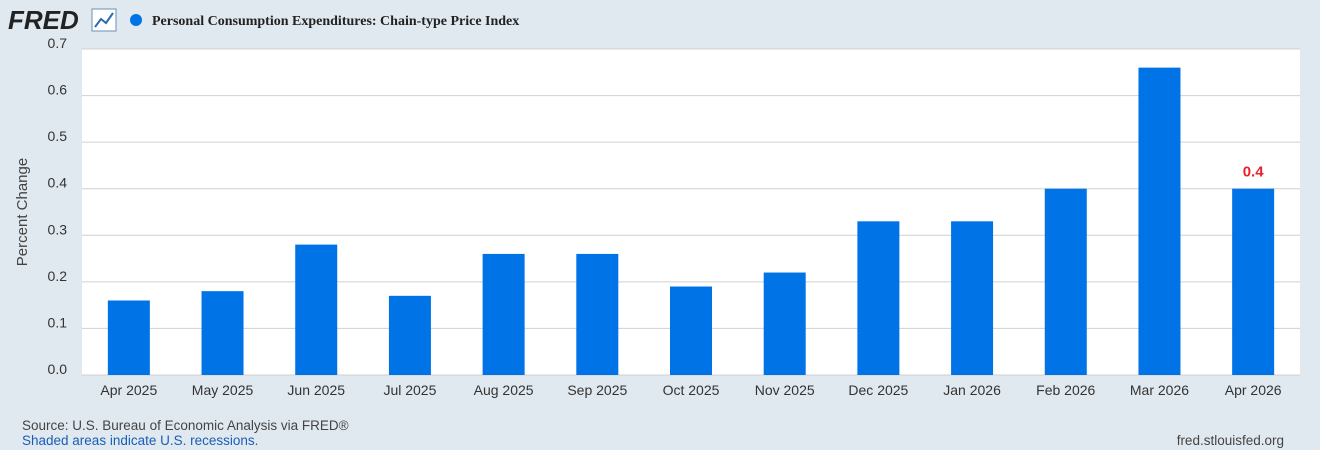 The height and width of the screenshot is (450, 1320). What do you see at coordinates (136, 20) in the screenshot?
I see `legend-dot` at bounding box center [136, 20].